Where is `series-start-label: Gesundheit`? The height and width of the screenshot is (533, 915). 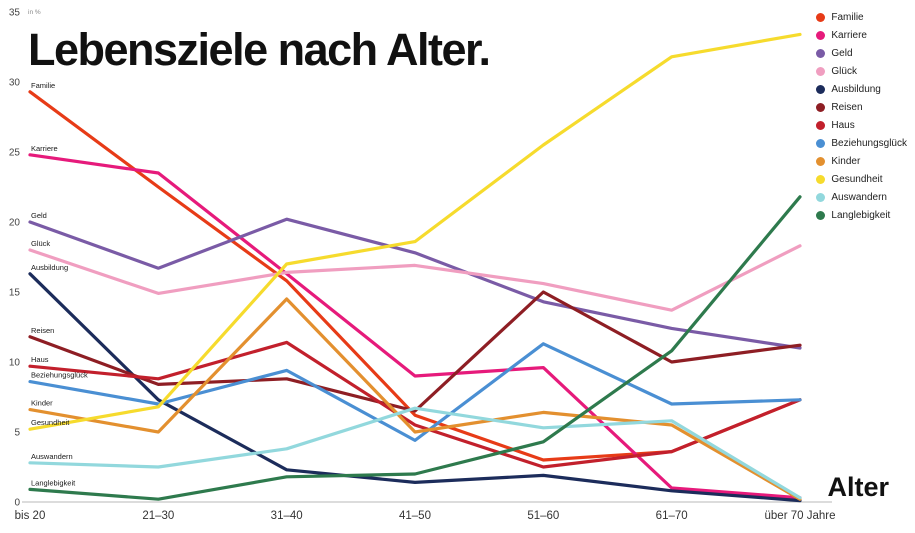
series-start-label: Gesundheit is located at coordinates (50, 422).